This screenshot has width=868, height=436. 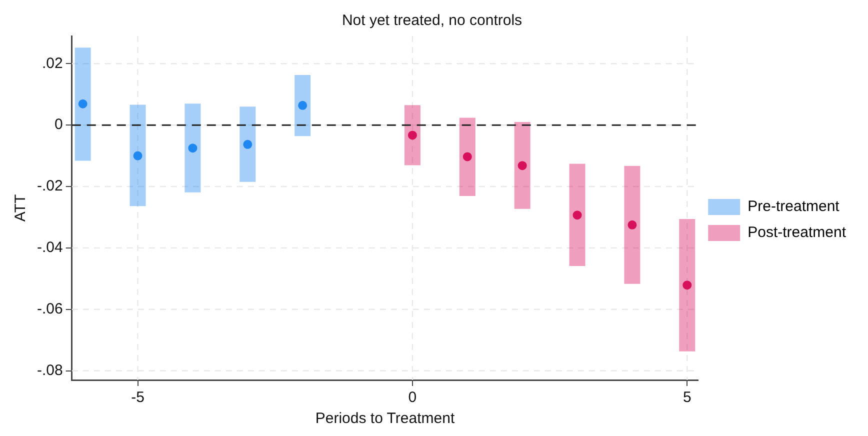 I want to click on y-tick-label: -.06, so click(x=49, y=309).